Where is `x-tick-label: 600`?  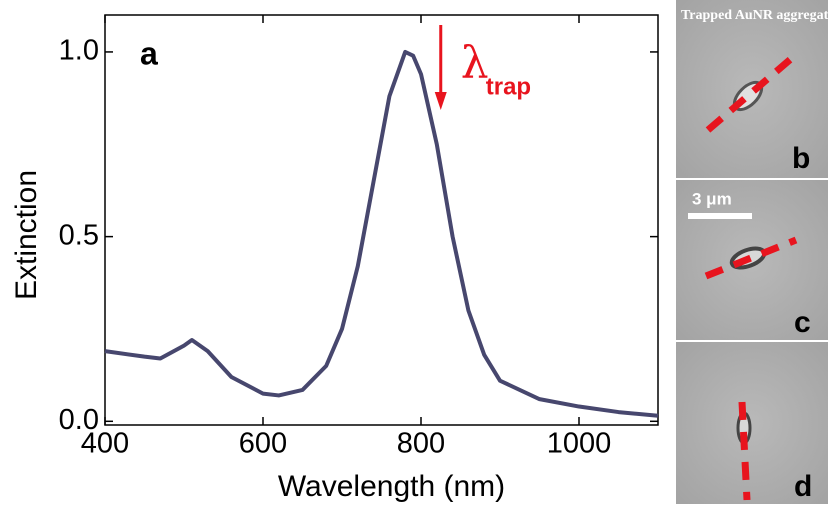 x-tick-label: 600 is located at coordinates (263, 444).